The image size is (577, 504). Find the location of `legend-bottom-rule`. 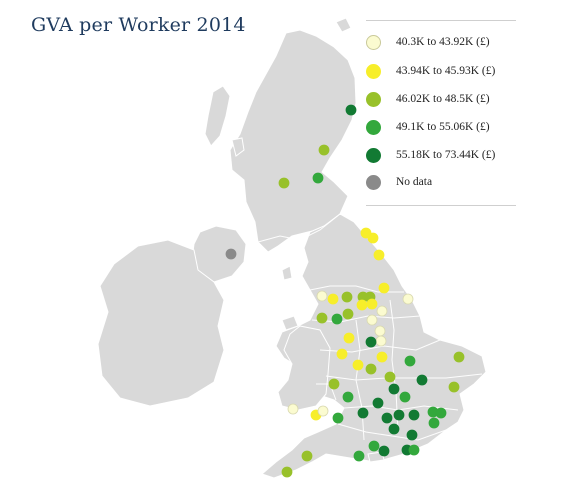

legend-bottom-rule is located at coordinates (441, 205).